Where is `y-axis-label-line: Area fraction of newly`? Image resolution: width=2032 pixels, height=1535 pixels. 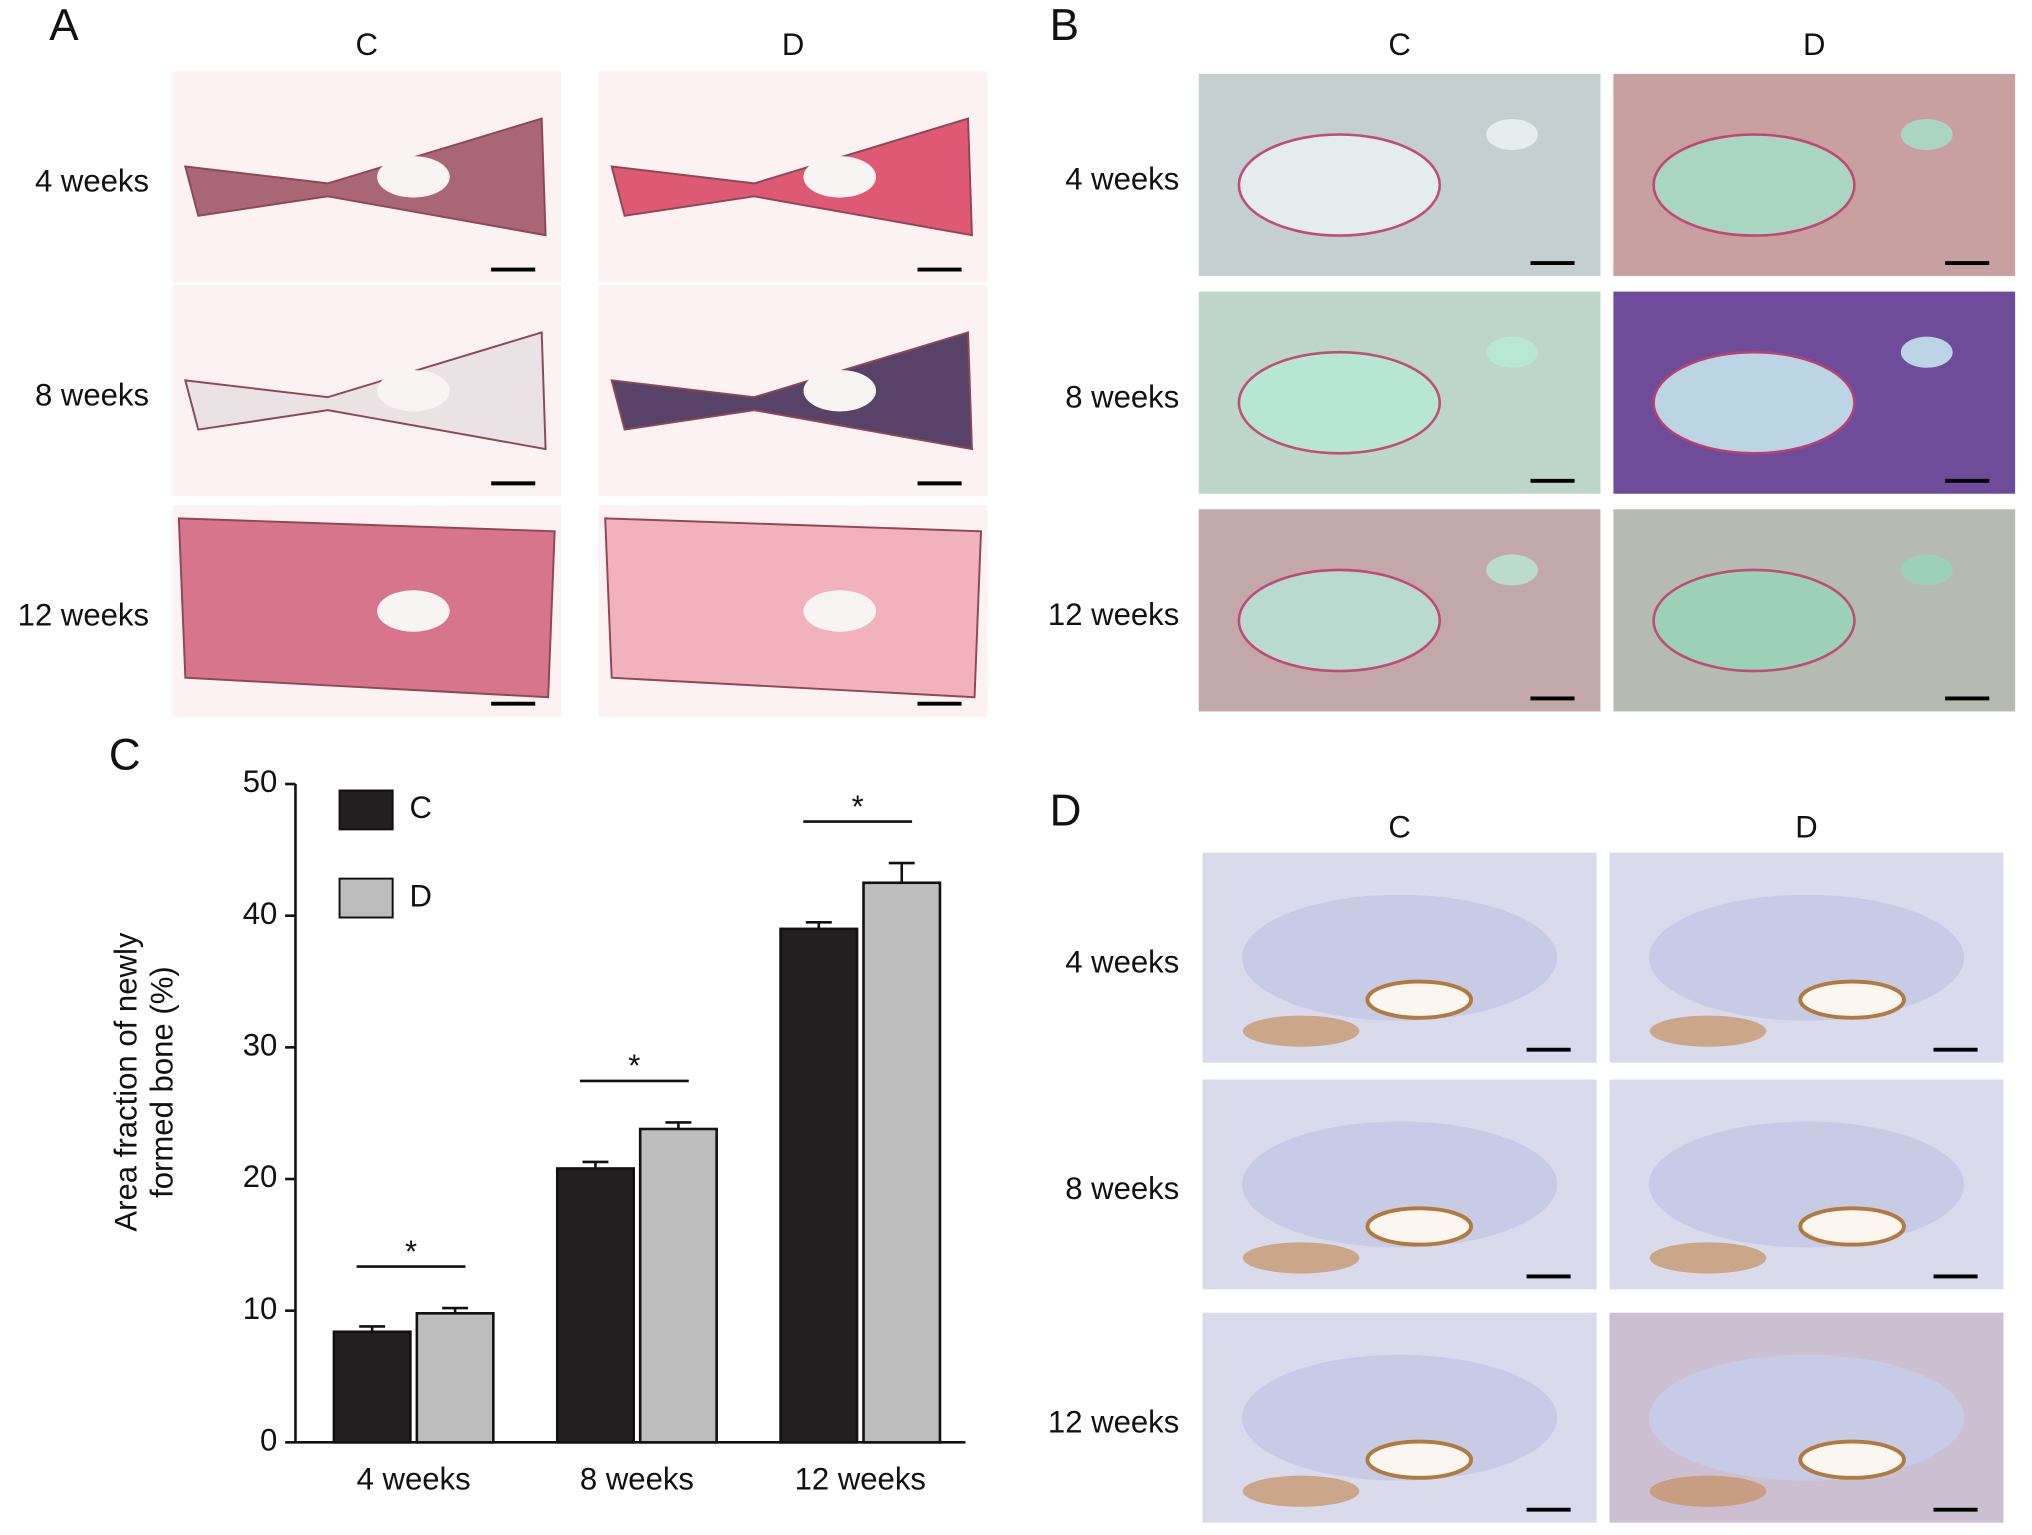 y-axis-label-line: Area fraction of newly is located at coordinates (126, 1081).